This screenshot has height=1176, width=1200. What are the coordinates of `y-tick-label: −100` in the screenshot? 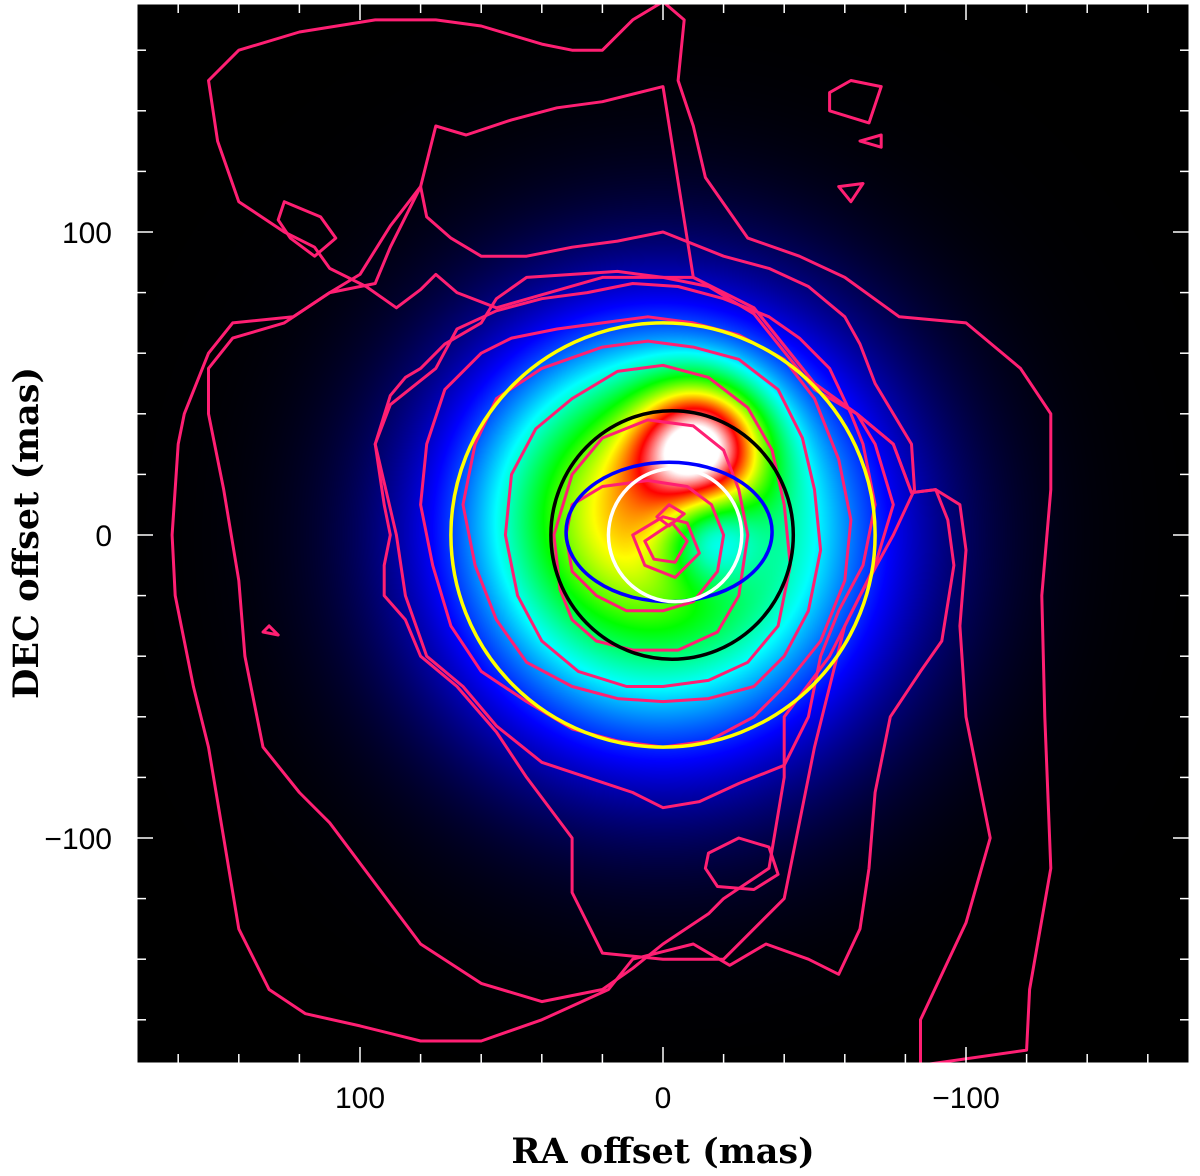 It's located at (78, 839).